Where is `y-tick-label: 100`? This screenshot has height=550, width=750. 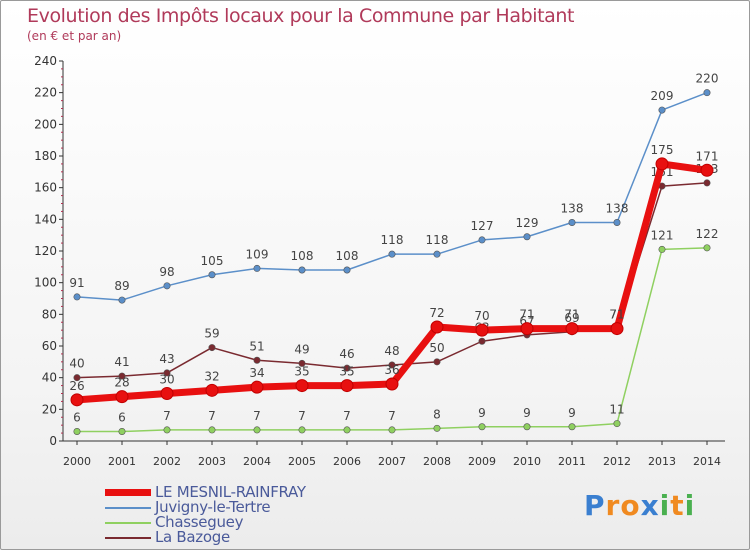
y-tick-label: 100 is located at coordinates (45, 283).